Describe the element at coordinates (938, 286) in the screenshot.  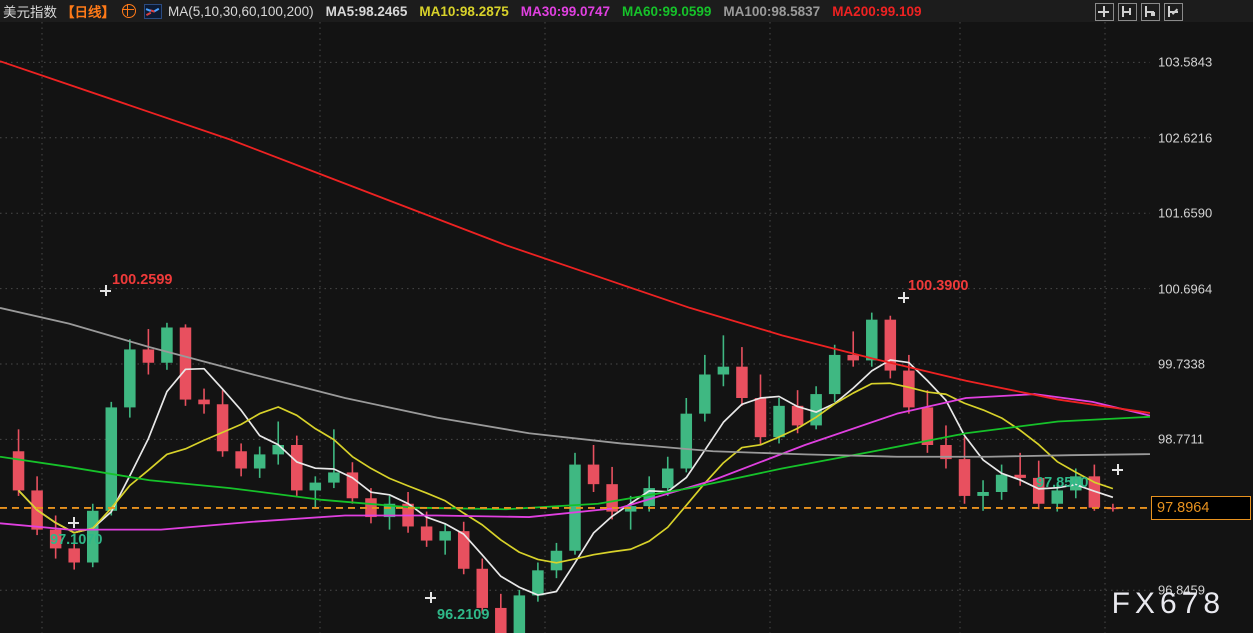
I see `high-price-annotation: 100.3900` at that location.